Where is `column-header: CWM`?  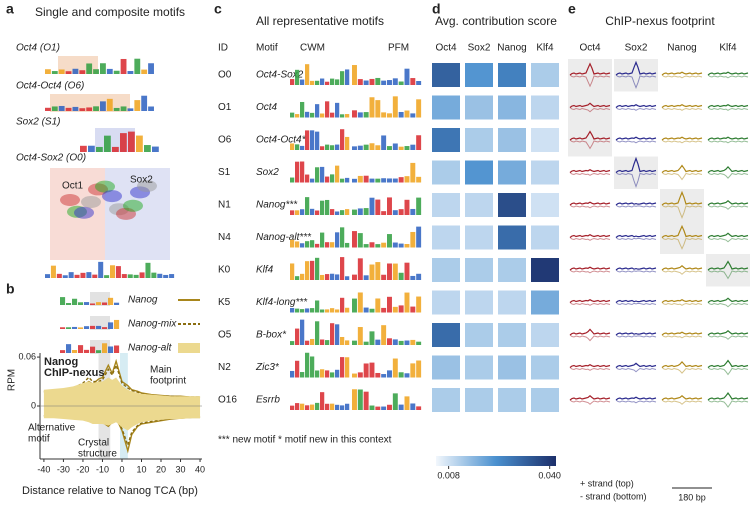 column-header: CWM is located at coordinates (312, 48).